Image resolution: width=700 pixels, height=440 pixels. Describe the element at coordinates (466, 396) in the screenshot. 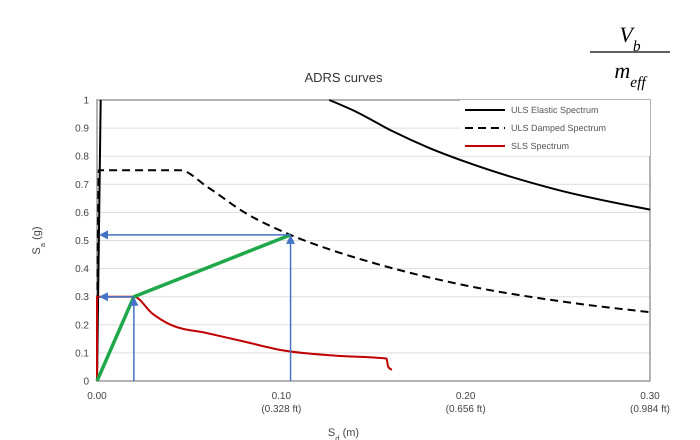

I see `x-tick-label: 0.20` at that location.